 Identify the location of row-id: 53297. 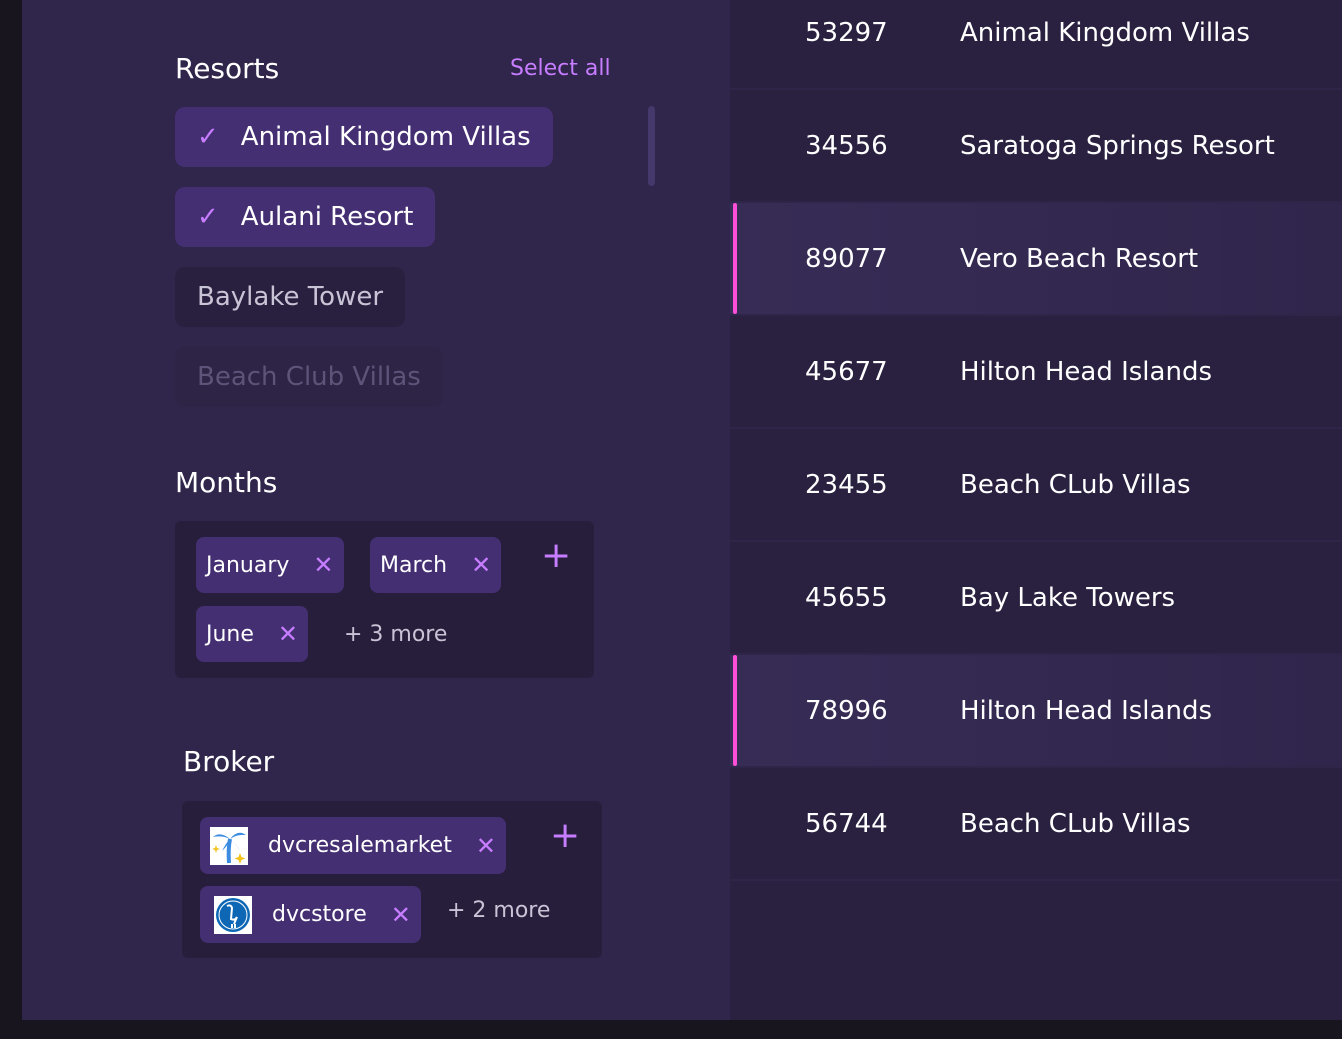
(846, 32).